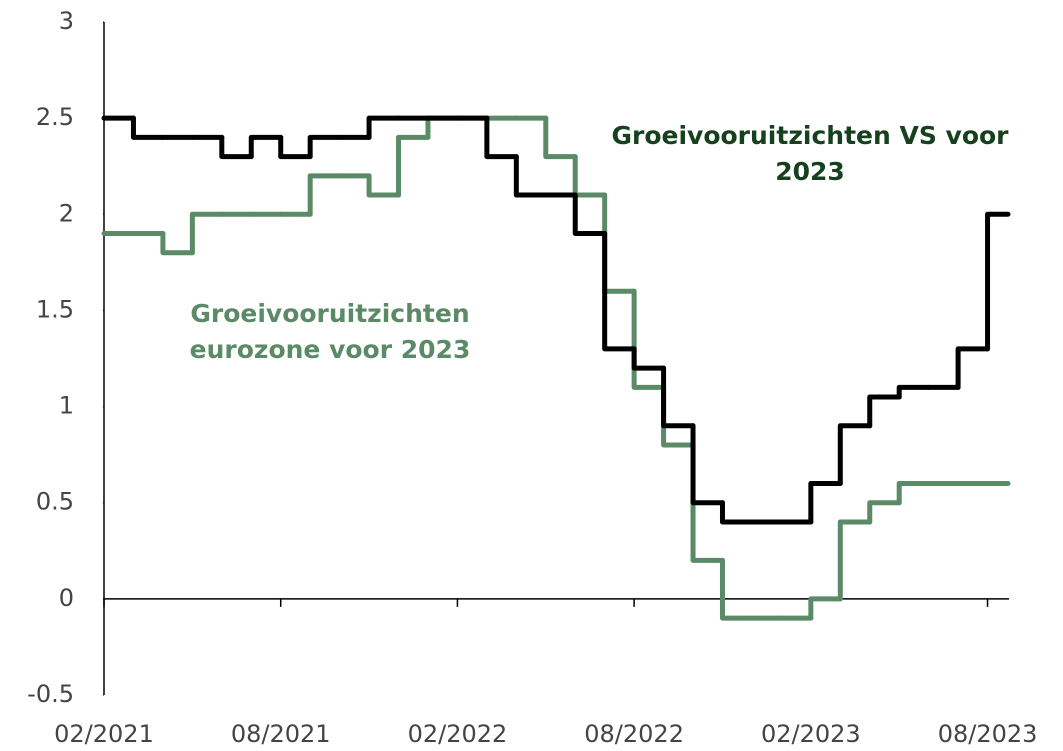  Describe the element at coordinates (66, 406) in the screenshot. I see `y-tick-label: 1` at that location.